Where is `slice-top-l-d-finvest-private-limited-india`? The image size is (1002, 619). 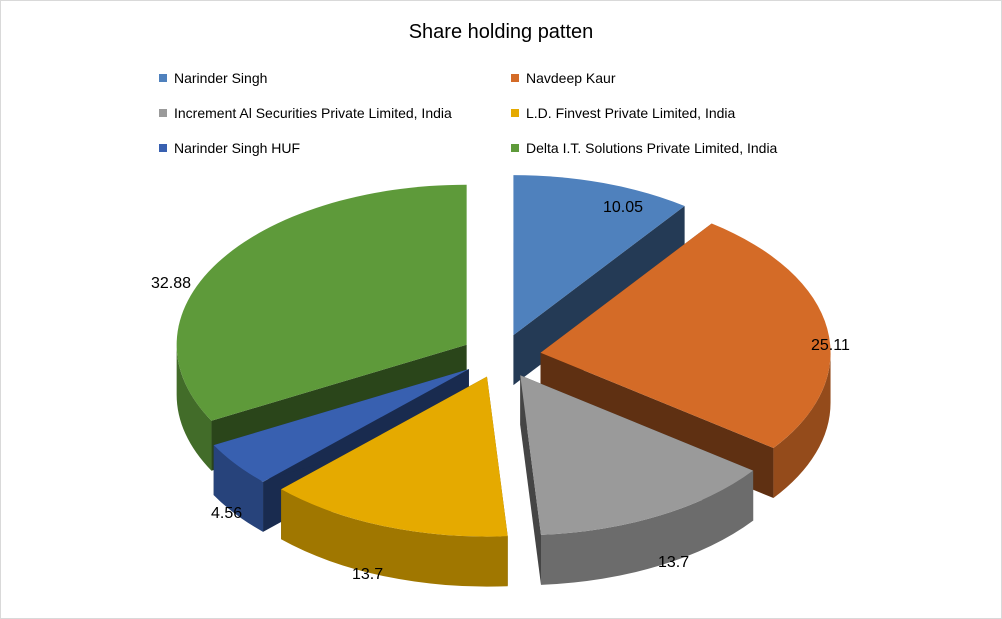
slice-top-l-d-finvest-private-limited-india is located at coordinates (394, 456).